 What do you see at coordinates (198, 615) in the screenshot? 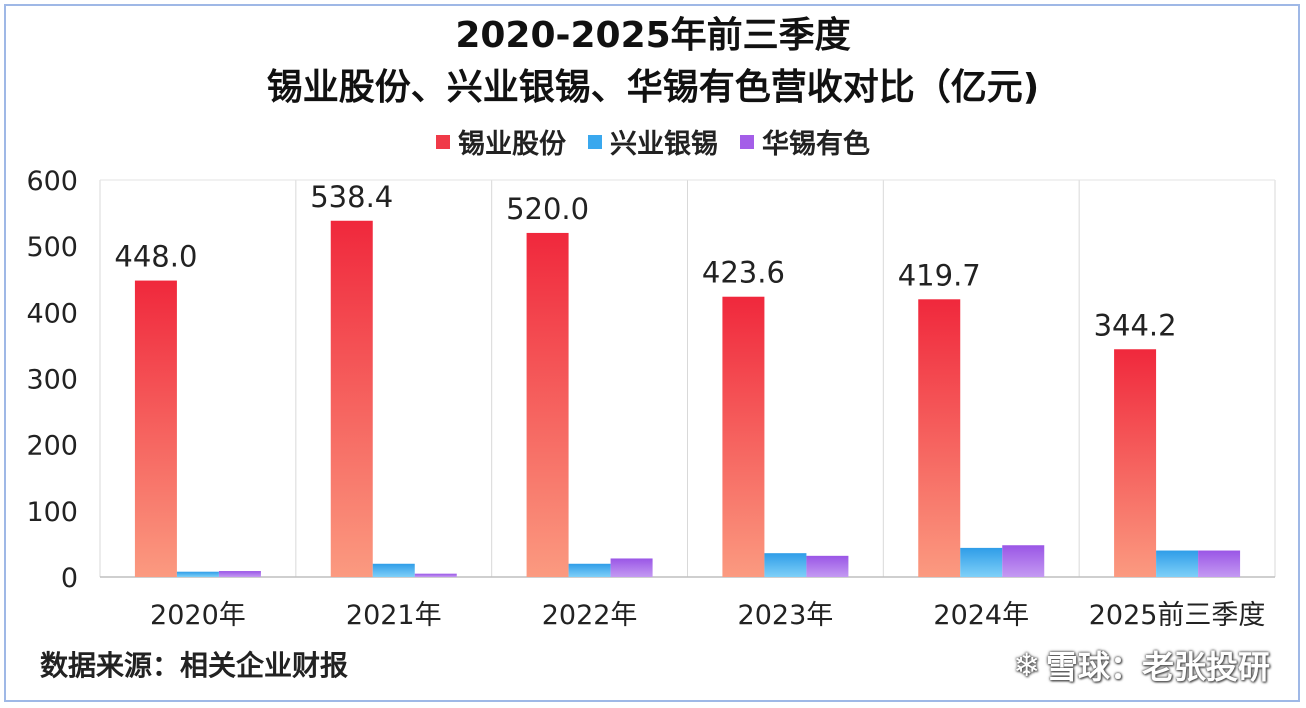
I see `x-tick-label: 2020年` at bounding box center [198, 615].